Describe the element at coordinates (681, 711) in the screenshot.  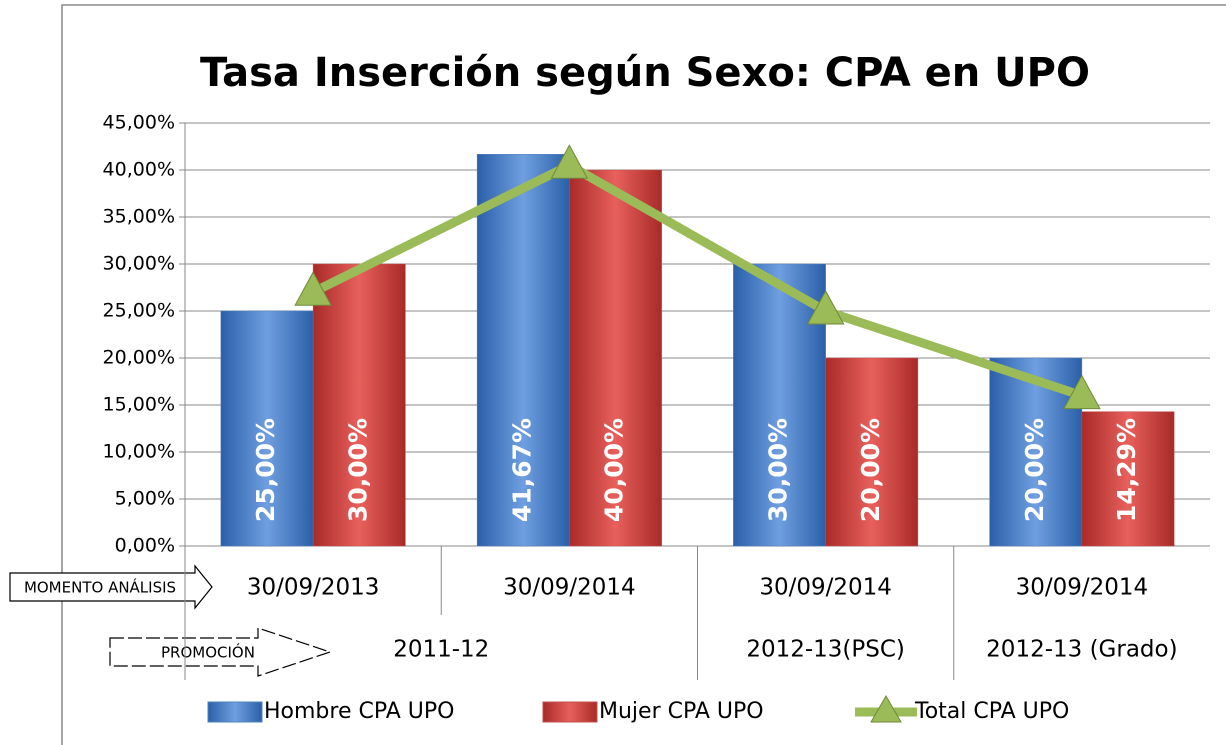
I see `legend-label: Mujer CPA UPO` at that location.